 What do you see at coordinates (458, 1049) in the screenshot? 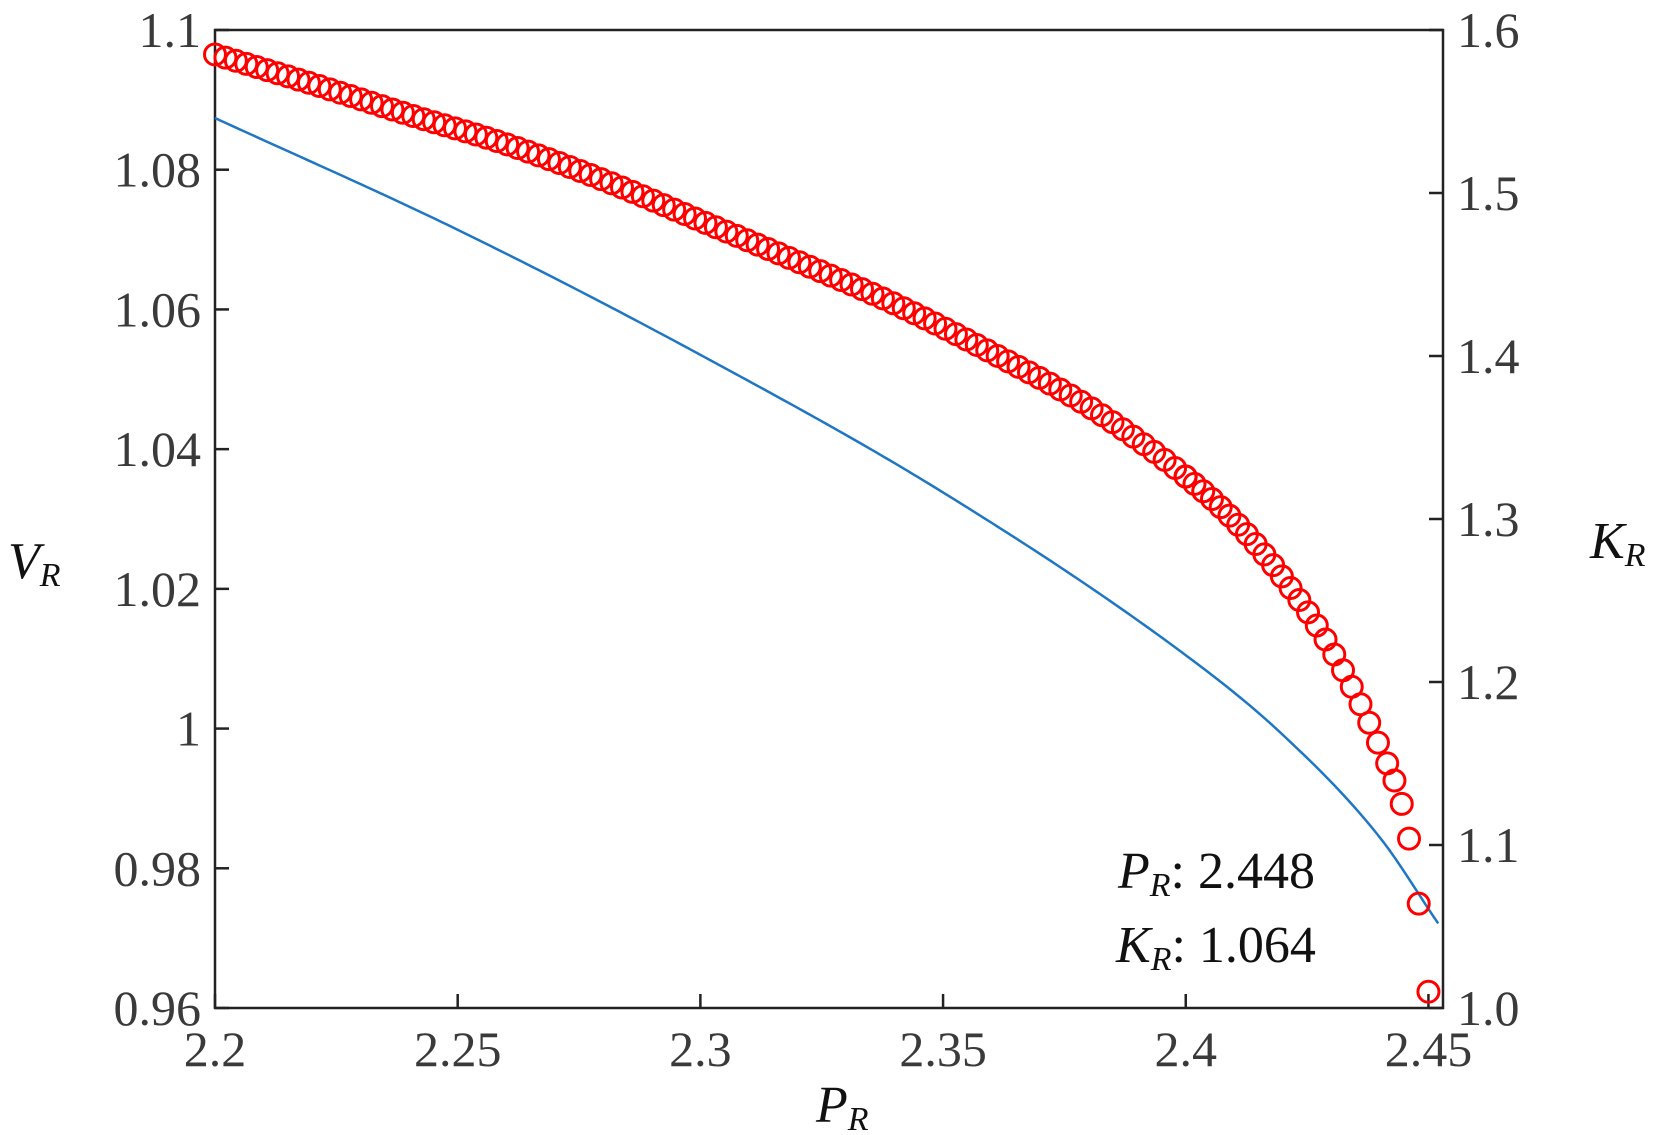
I see `x-tick-label: 2.25` at bounding box center [458, 1049].